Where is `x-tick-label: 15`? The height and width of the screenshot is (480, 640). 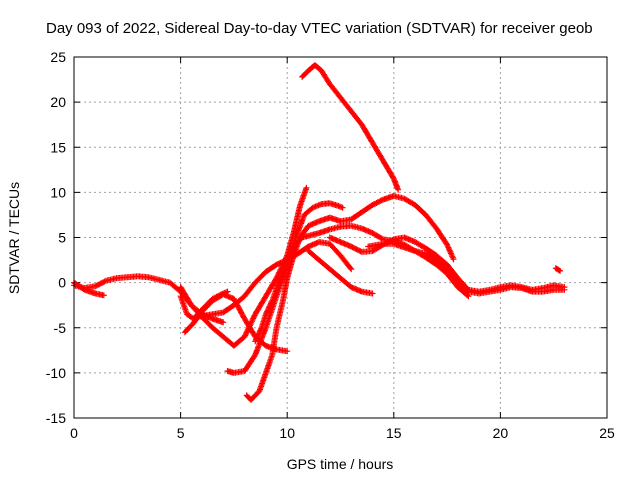 x-tick-label: 15 is located at coordinates (394, 433).